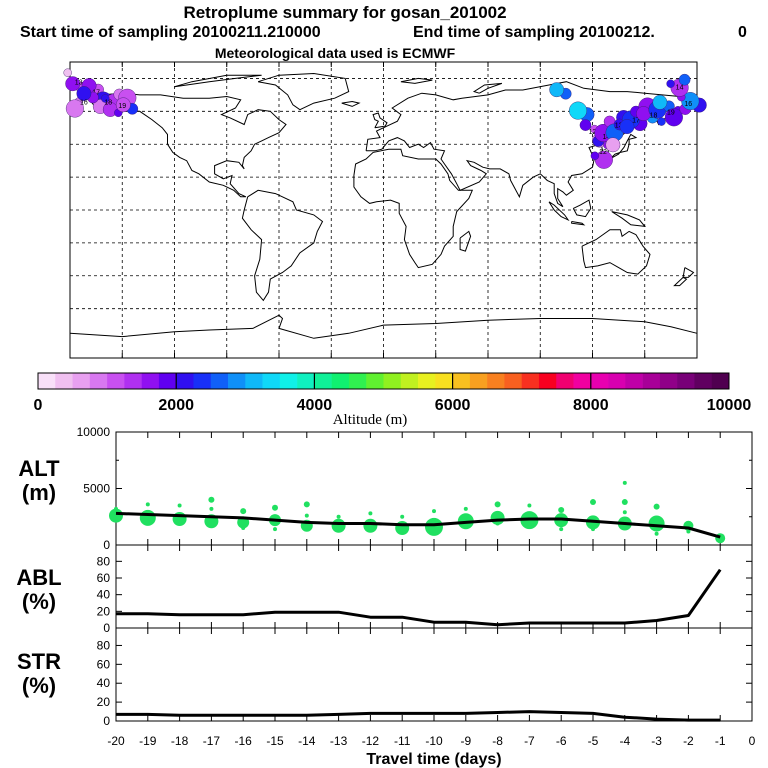  What do you see at coordinates (624, 741) in the screenshot?
I see `x-tick-label: -4` at bounding box center [624, 741].